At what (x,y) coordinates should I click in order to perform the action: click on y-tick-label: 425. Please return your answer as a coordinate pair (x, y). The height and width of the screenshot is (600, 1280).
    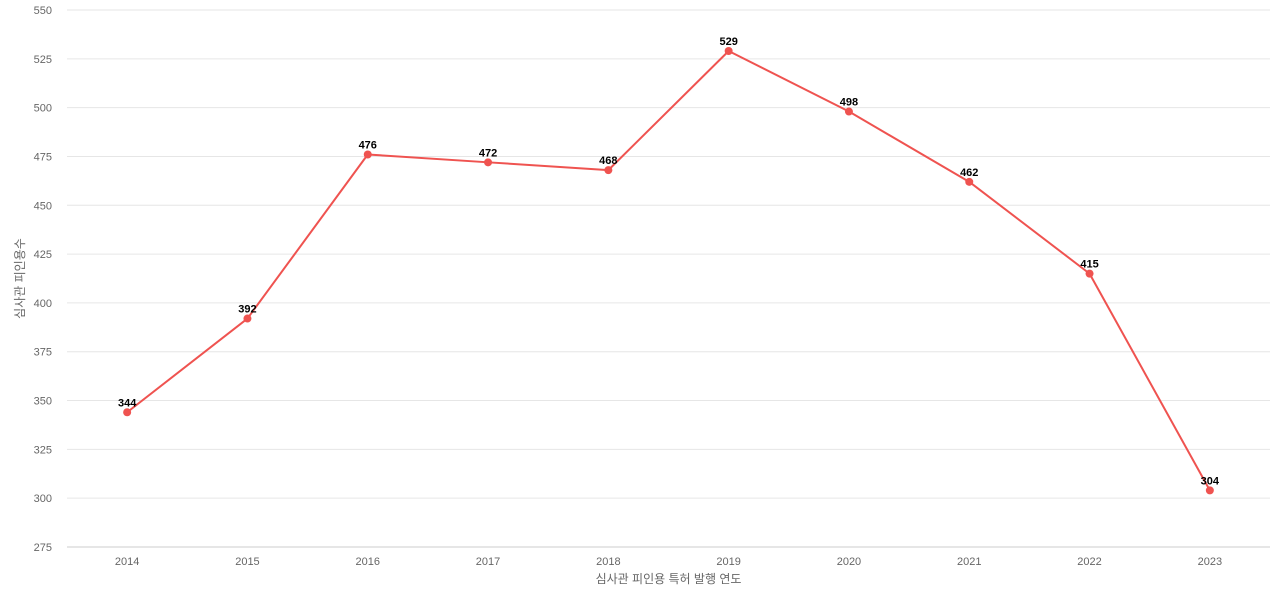
    Looking at the image, I should click on (43, 255).